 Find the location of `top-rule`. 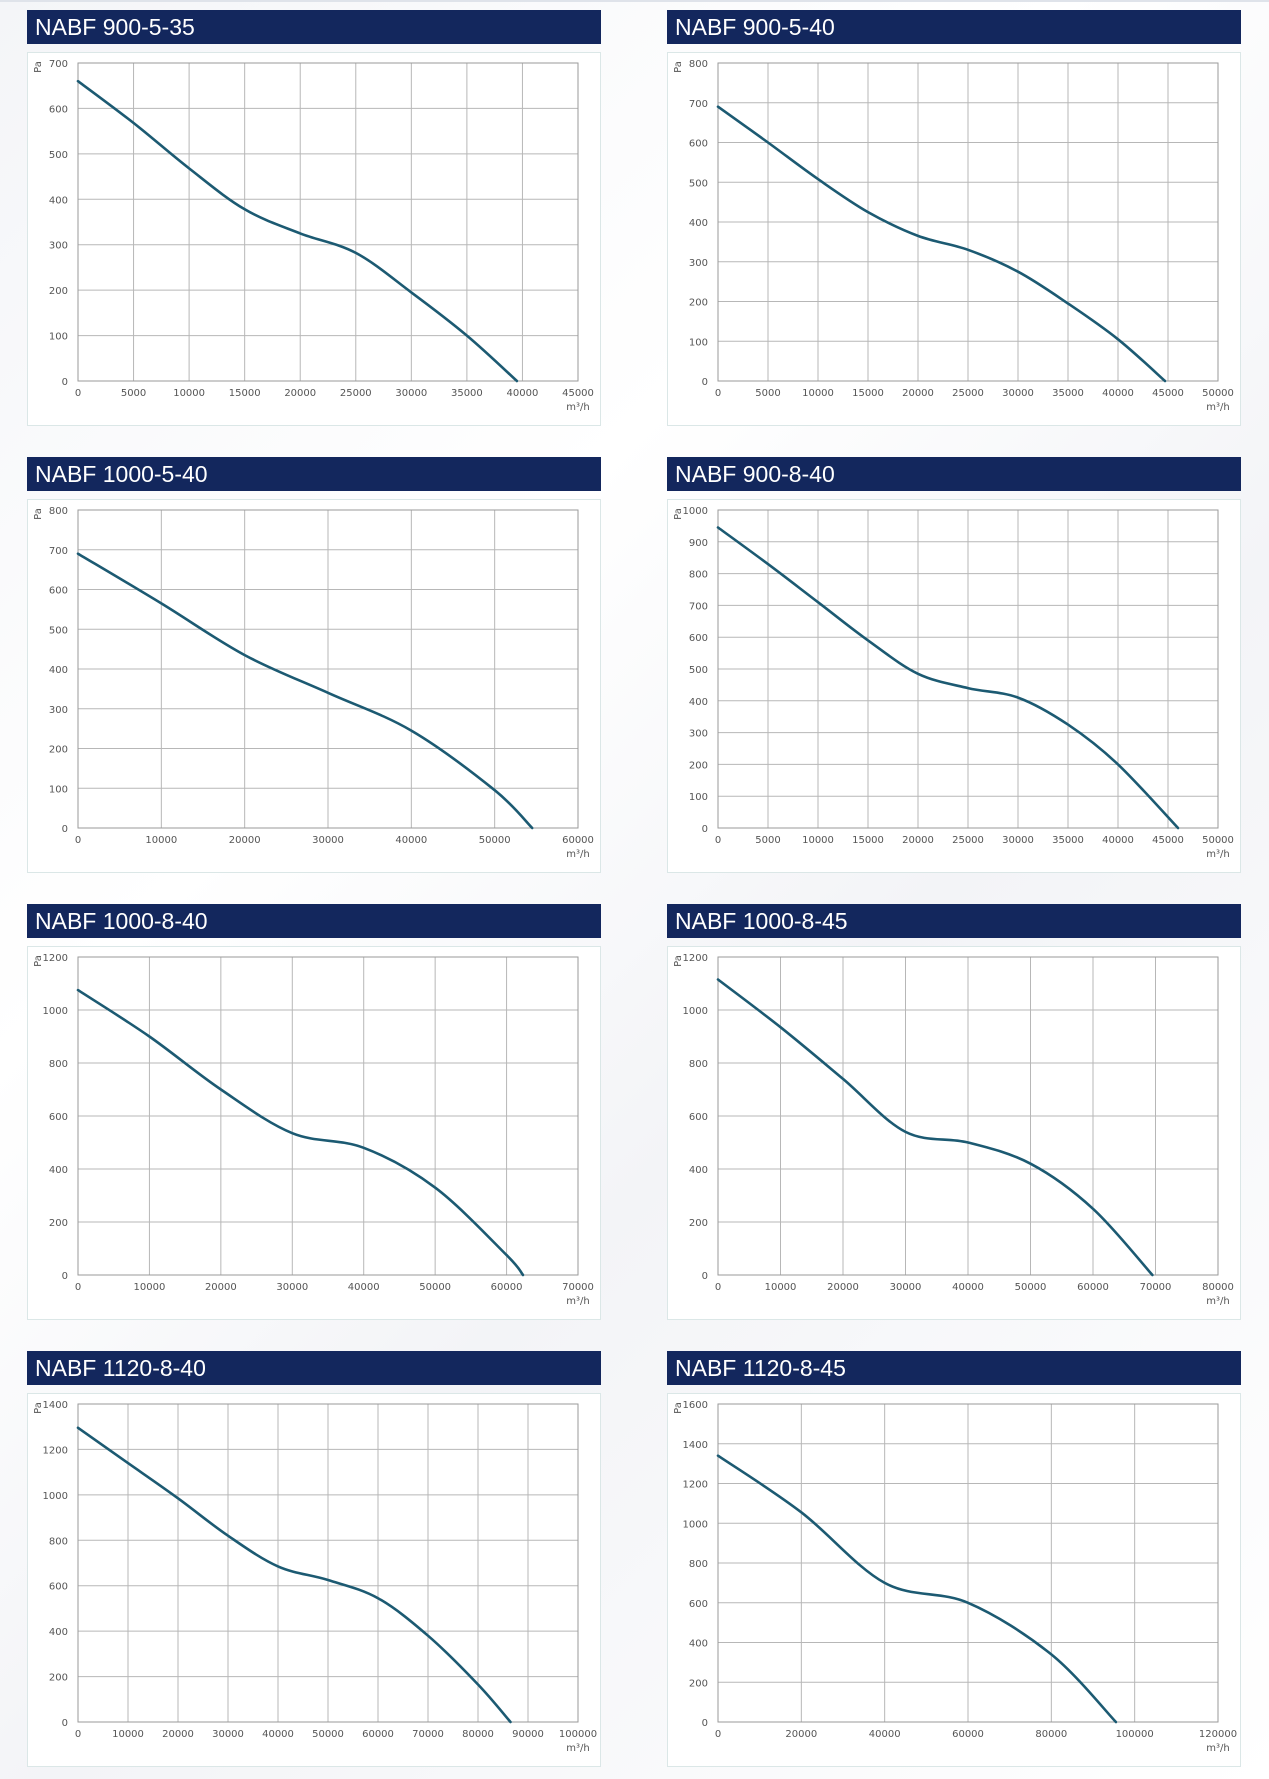

top-rule is located at coordinates (634, 1).